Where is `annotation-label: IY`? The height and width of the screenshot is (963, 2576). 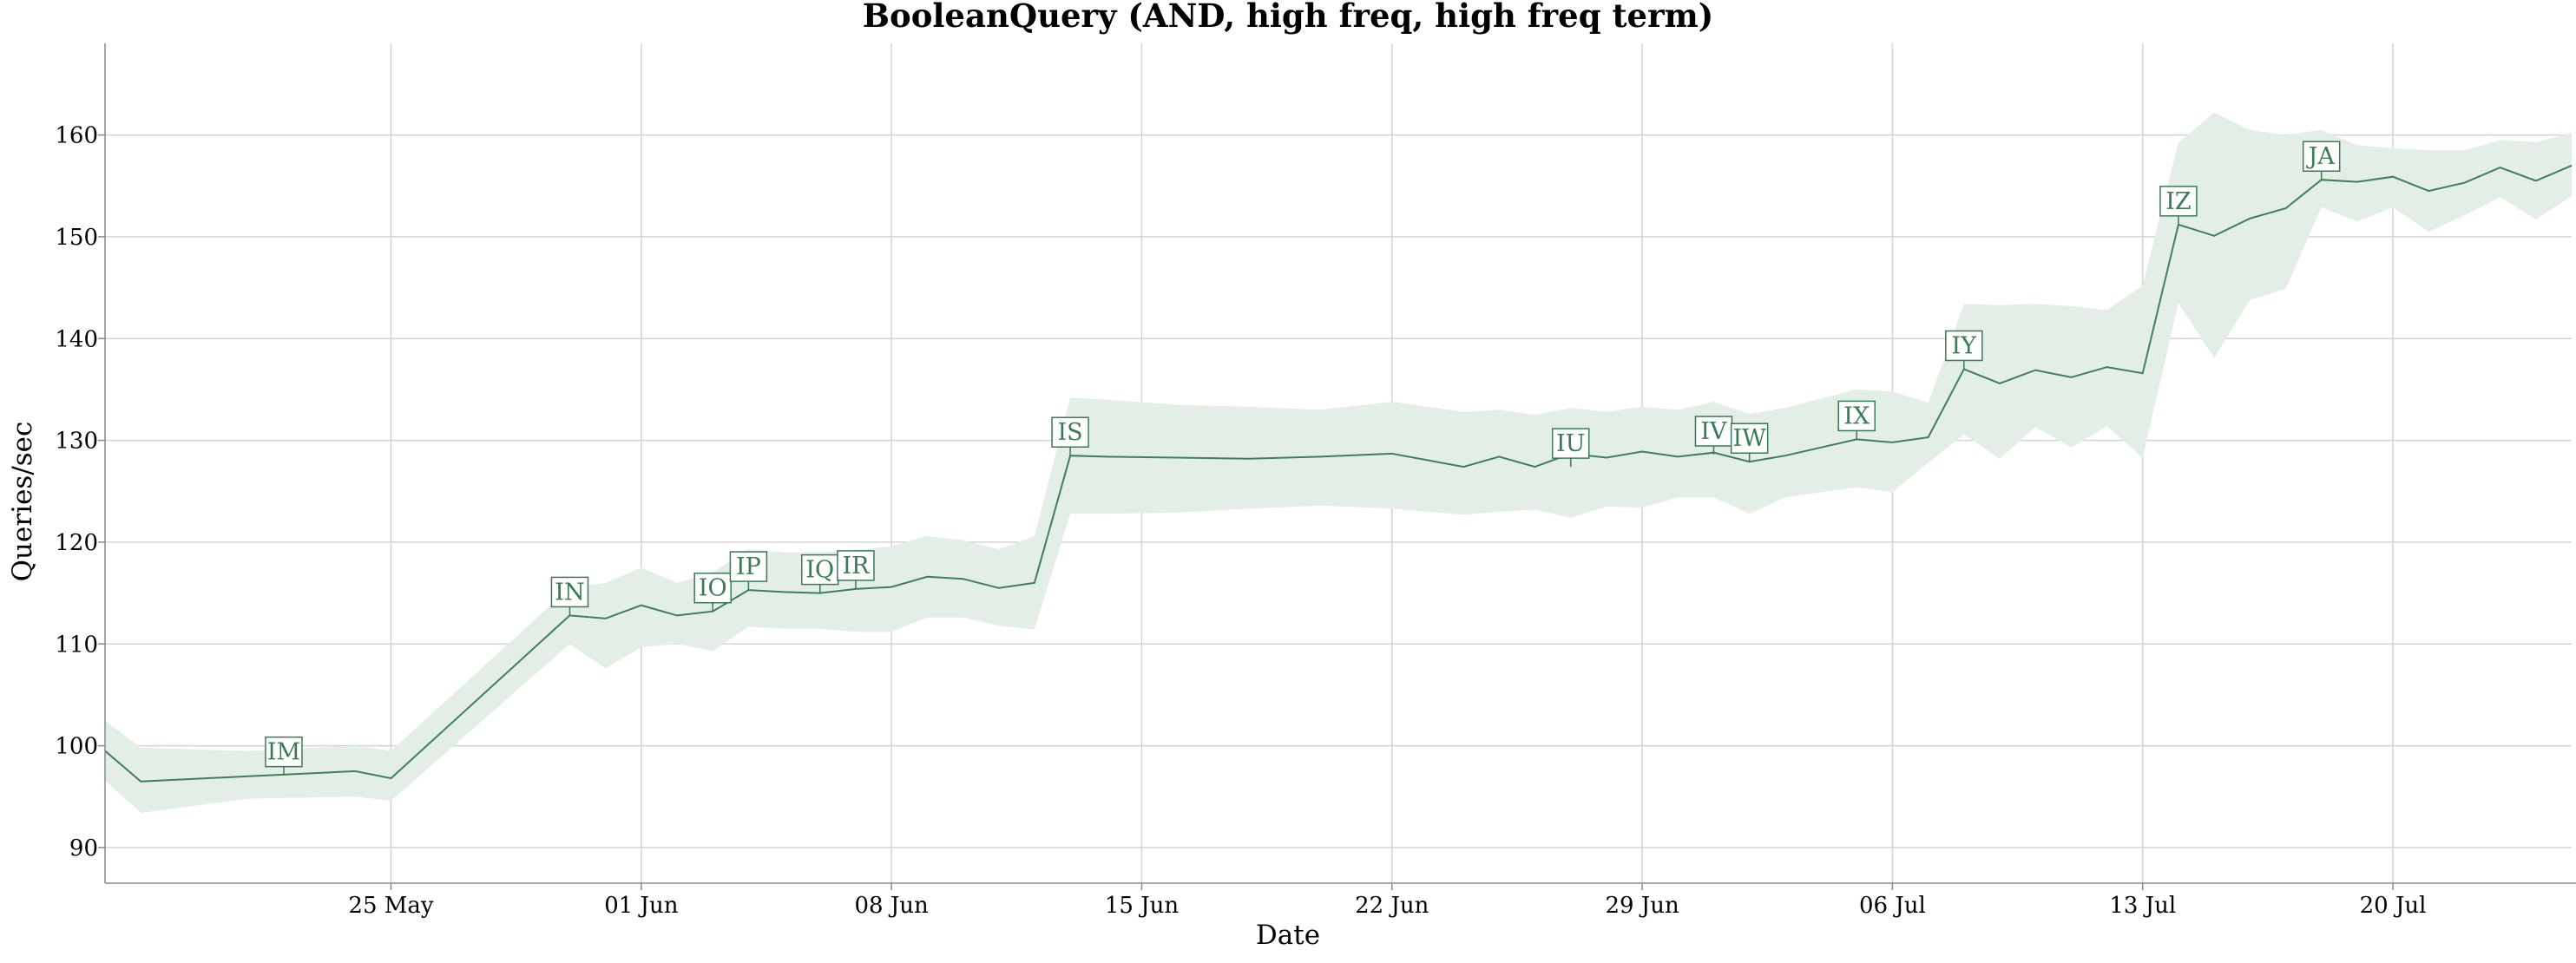 annotation-label: IY is located at coordinates (1965, 345).